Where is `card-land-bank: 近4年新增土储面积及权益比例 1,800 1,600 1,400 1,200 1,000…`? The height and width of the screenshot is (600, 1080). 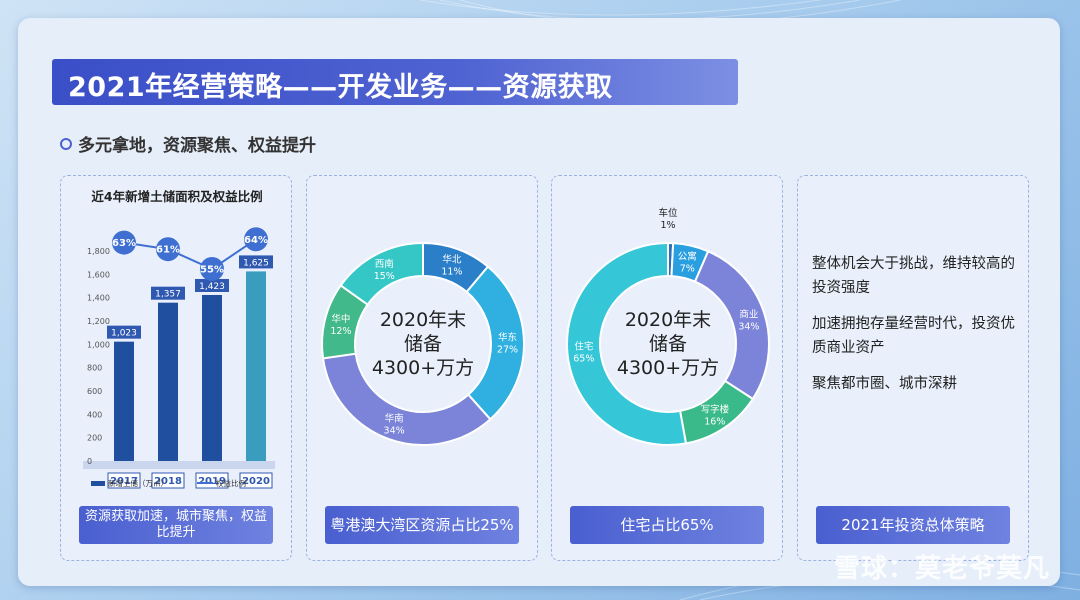 card-land-bank: 近4年新增土储面积及权益比例 1,800 1,600 1,400 1,200 1,000… is located at coordinates (176, 368).